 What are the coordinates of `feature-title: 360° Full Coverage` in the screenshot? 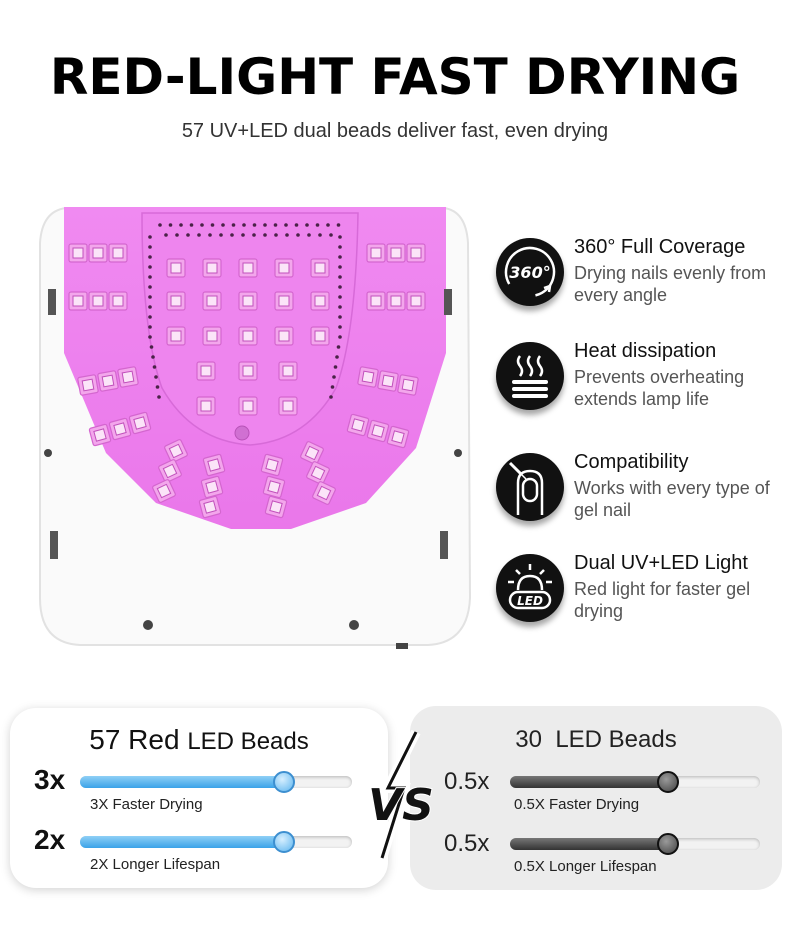 It's located at (660, 247).